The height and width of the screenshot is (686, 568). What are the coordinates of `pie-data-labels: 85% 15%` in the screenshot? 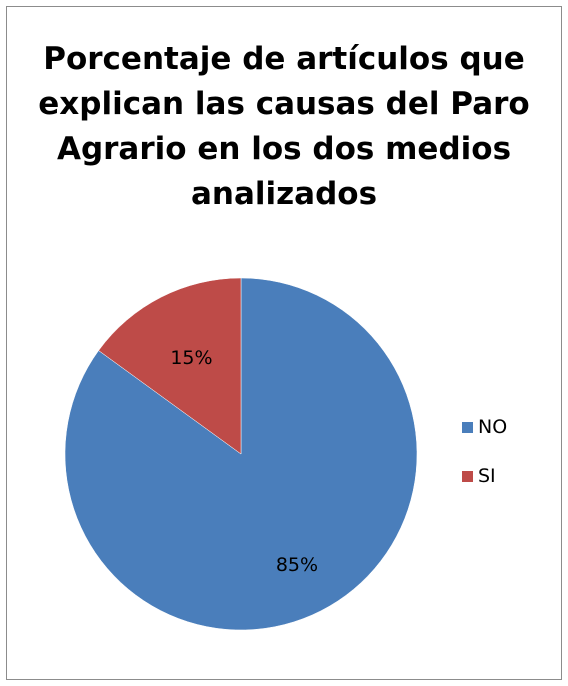 It's located at (244, 461).